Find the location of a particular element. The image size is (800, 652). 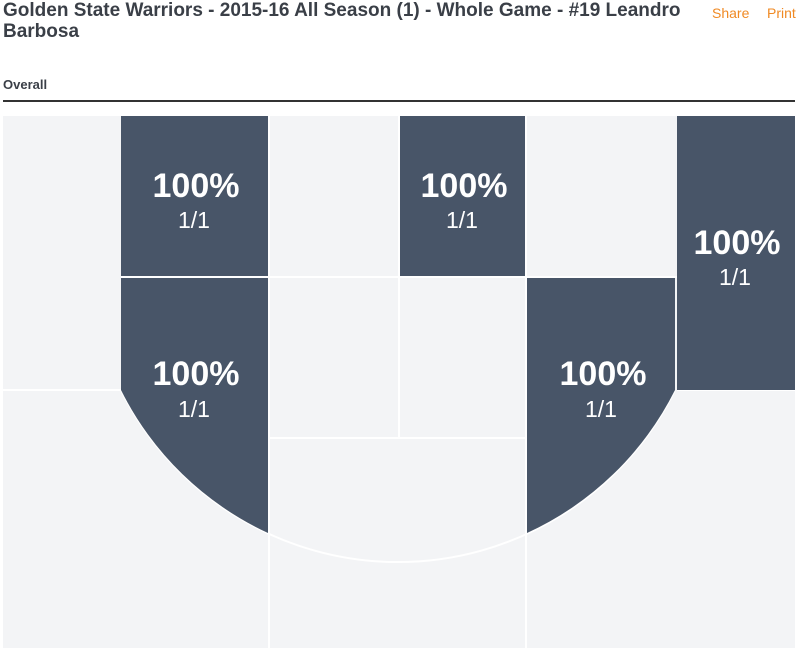

tab-label: Overall is located at coordinates (25, 84).